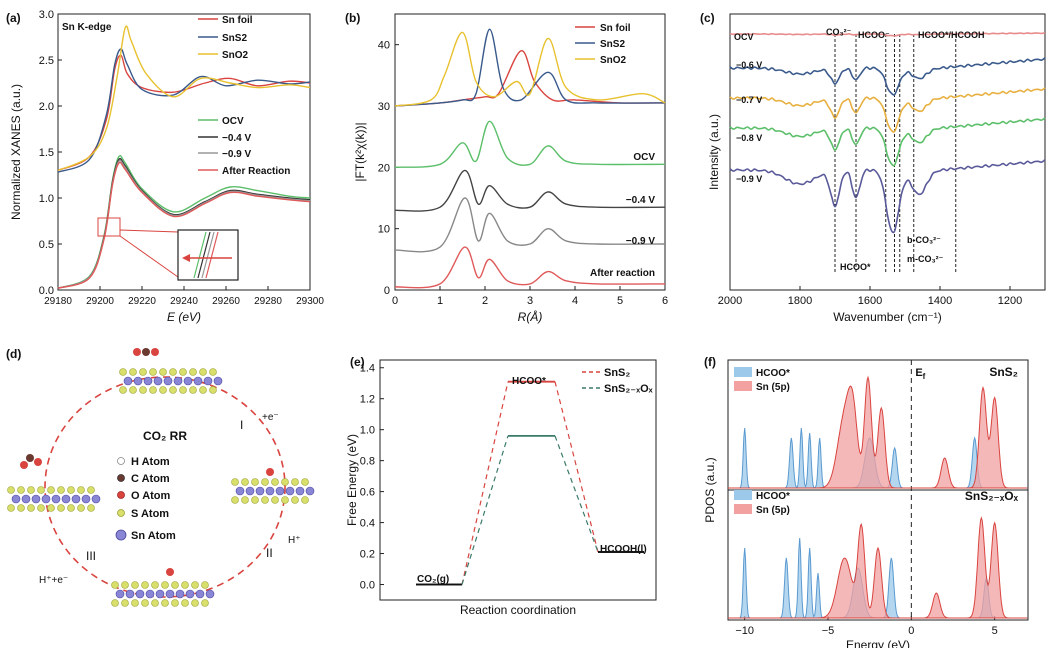 This screenshot has width=1052, height=648. I want to click on legend-label-f: Sn (5p), so click(773, 510).